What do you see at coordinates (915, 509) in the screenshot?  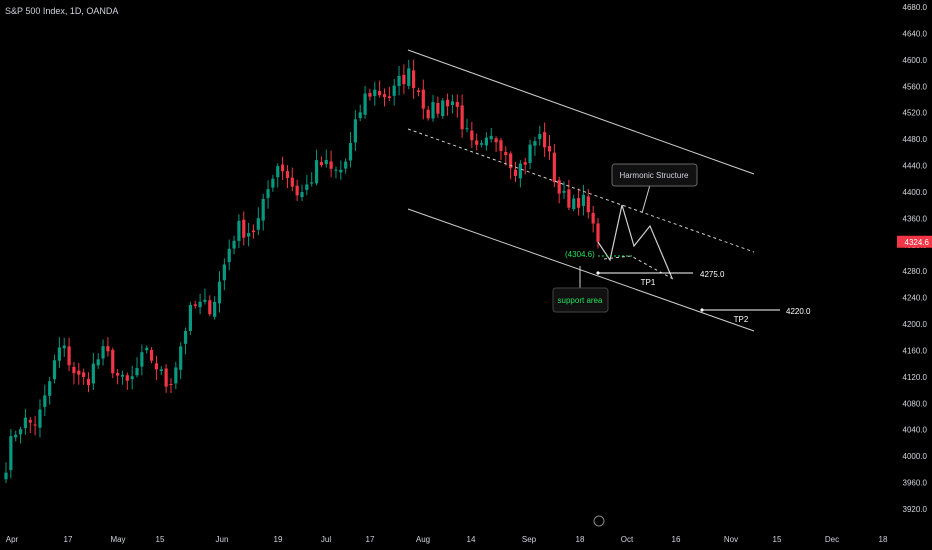 I see `y-tick-label: 3920.0` at bounding box center [915, 509].